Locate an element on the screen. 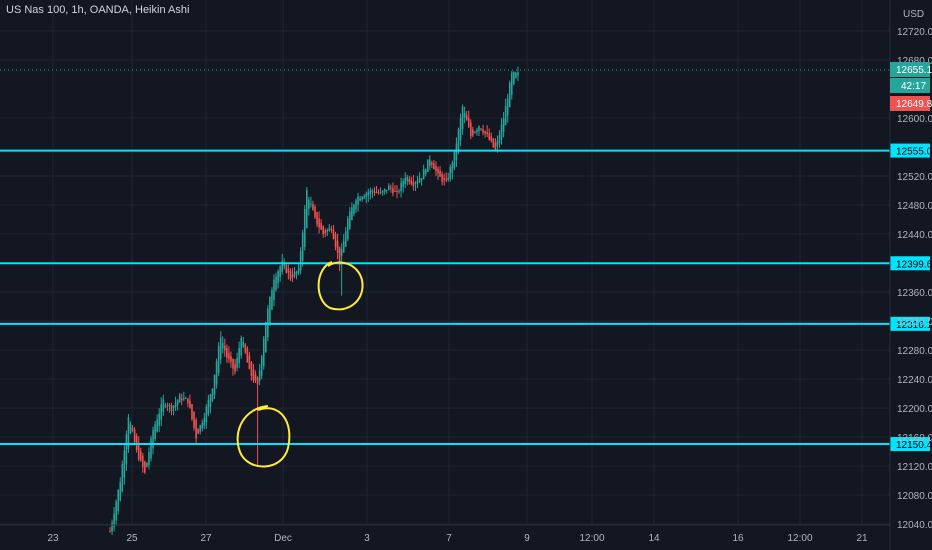  time-tick-label: 27 is located at coordinates (206, 538).